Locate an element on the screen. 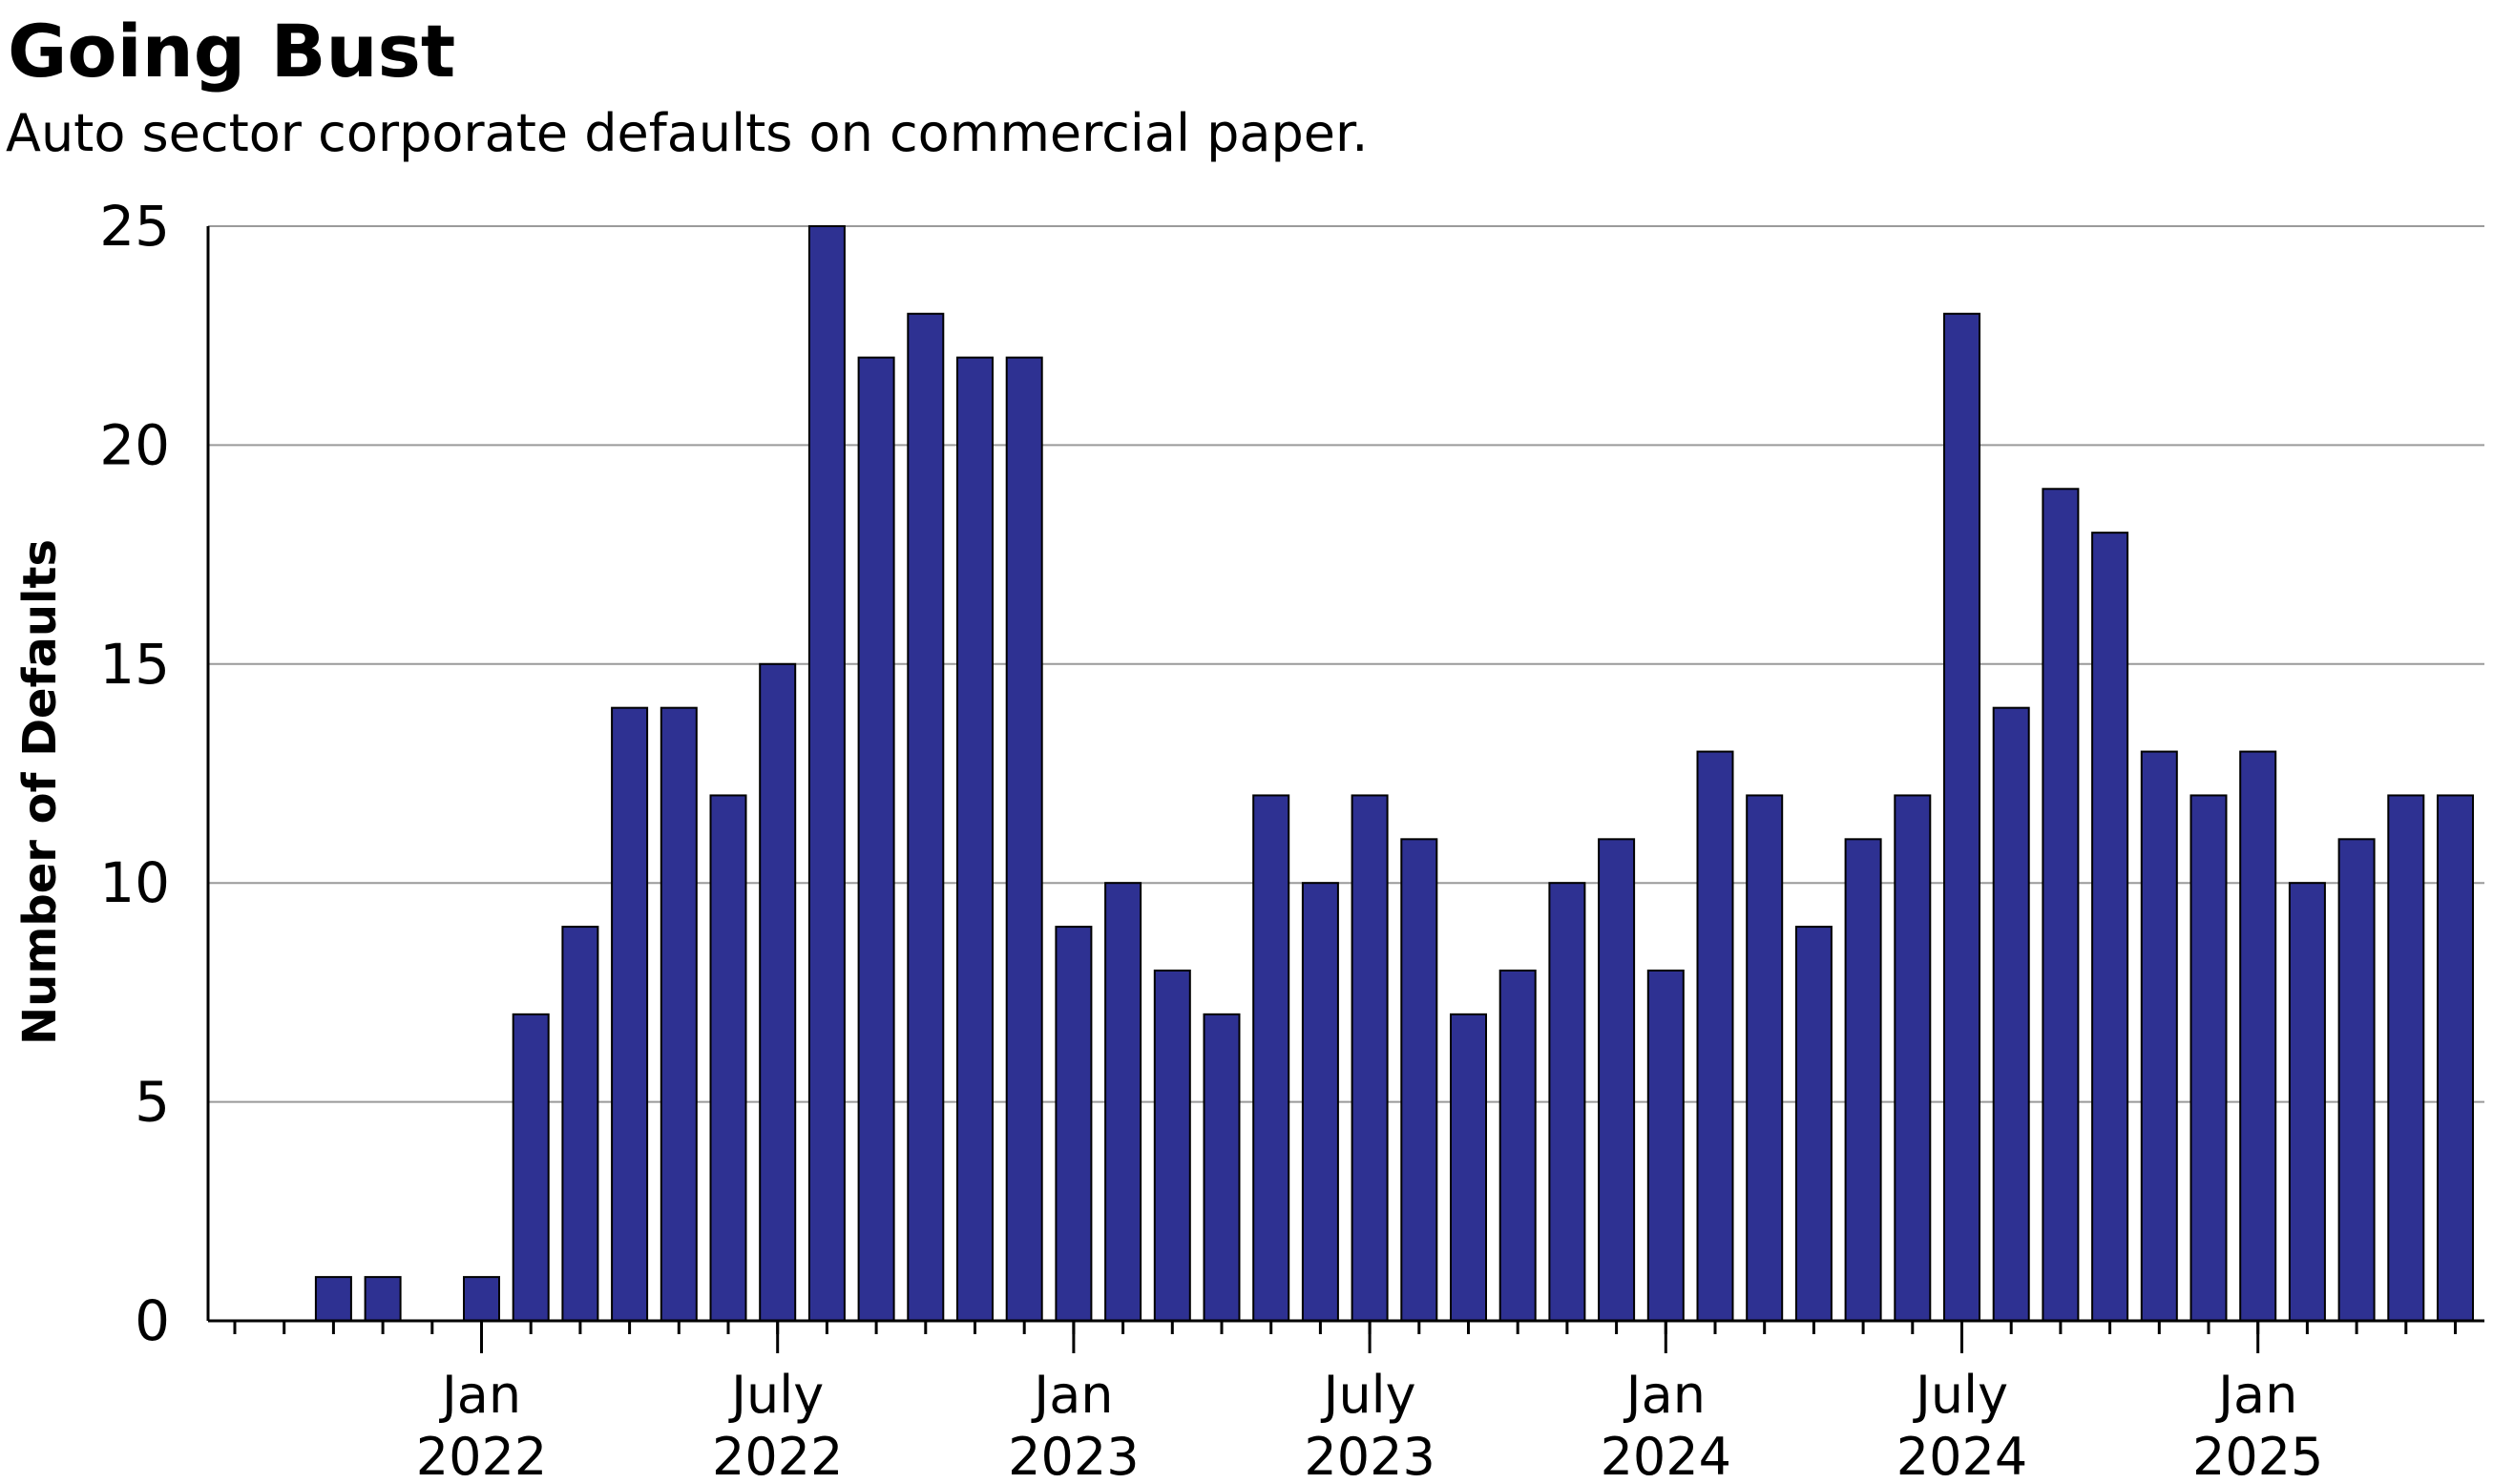 Image resolution: width=2493 pixels, height=1484 pixels. y-tick-label-0: 0 is located at coordinates (152, 1320).